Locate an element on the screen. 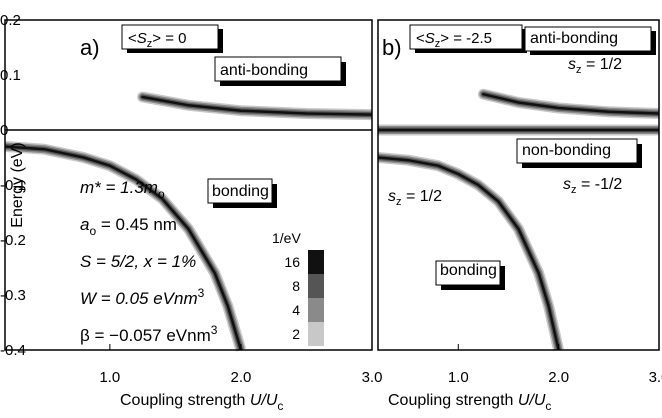 The image size is (662, 418). label-anti-bonding-a: anti-bonding is located at coordinates (280, 71).